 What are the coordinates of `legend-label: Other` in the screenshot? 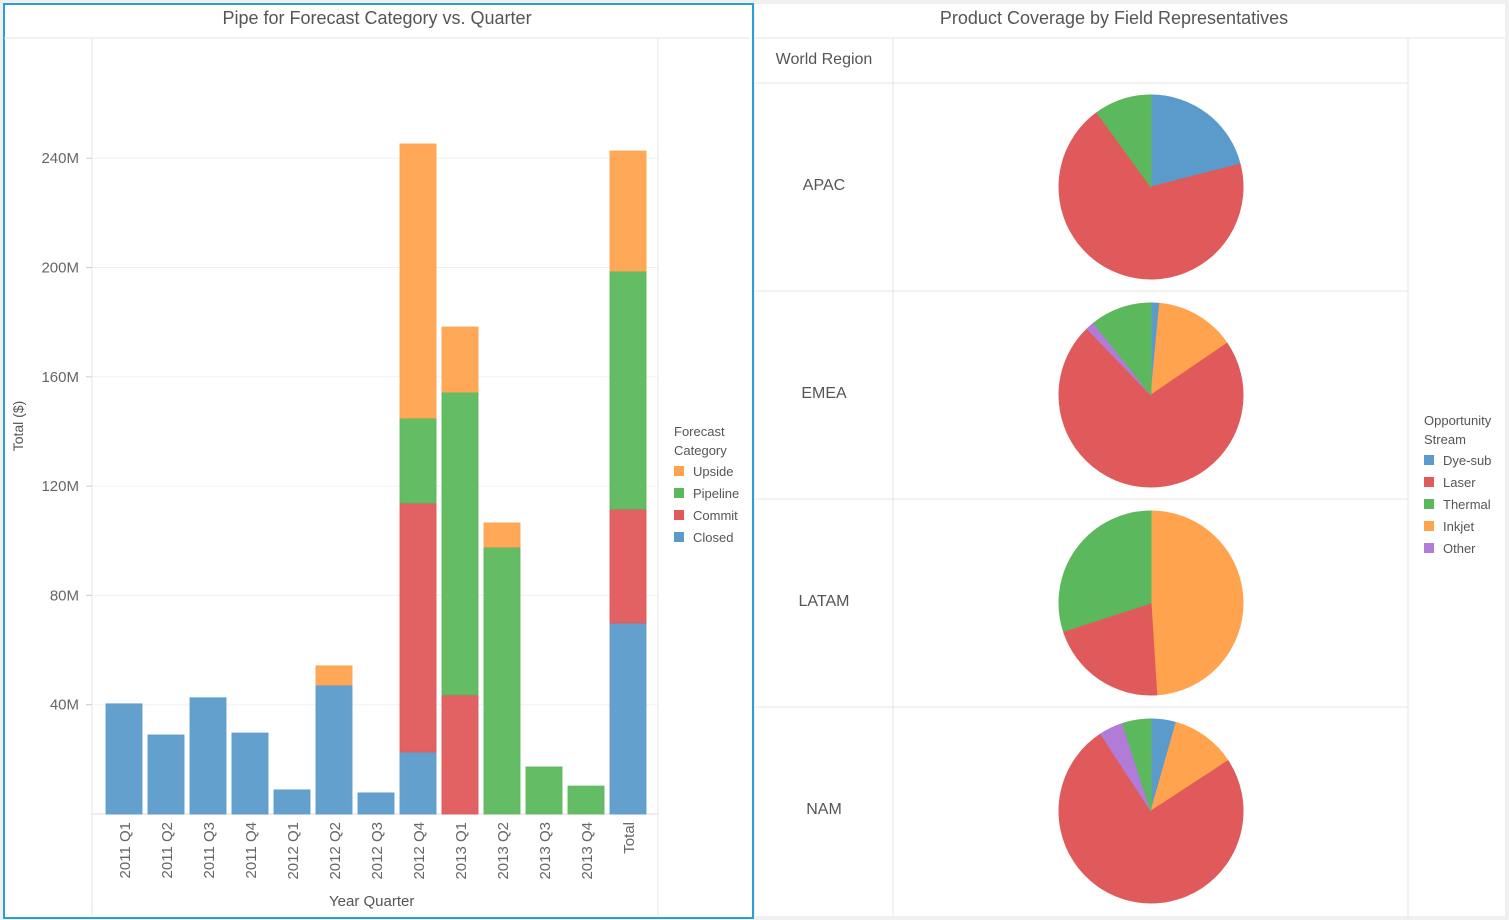 It's located at (1459, 548).